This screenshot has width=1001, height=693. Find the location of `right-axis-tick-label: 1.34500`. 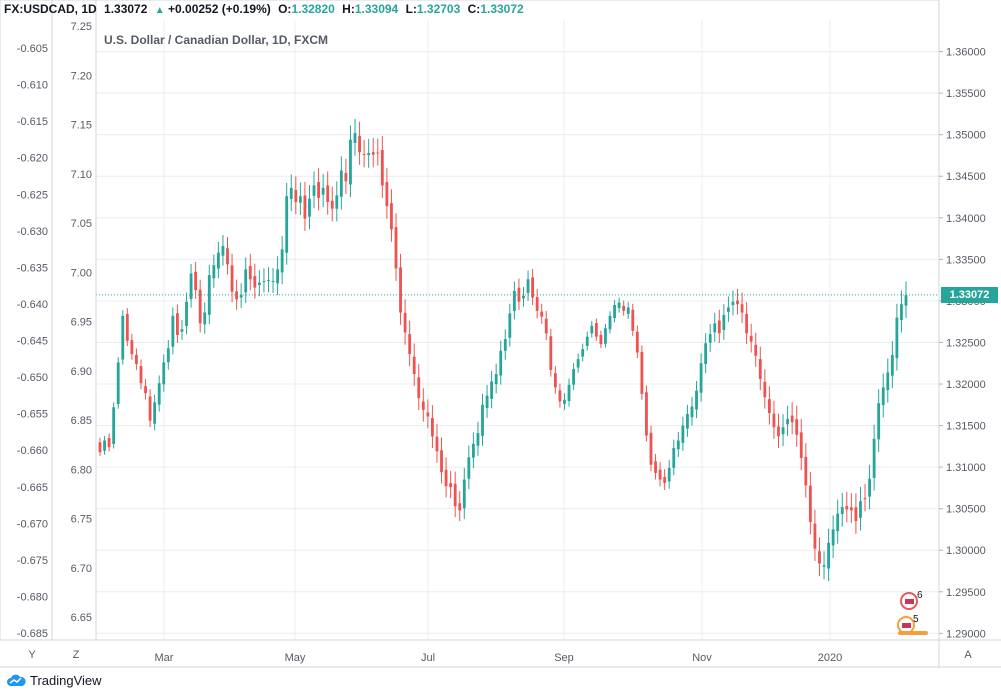

right-axis-tick-label: 1.34500 is located at coordinates (966, 177).